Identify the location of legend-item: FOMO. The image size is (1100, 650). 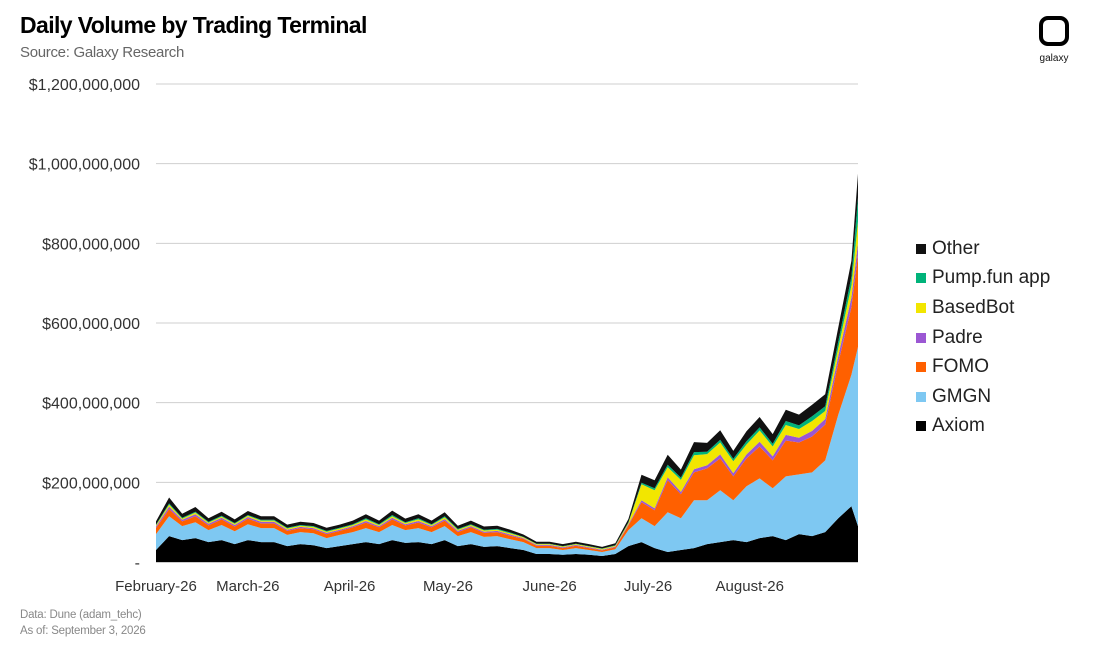
(983, 367).